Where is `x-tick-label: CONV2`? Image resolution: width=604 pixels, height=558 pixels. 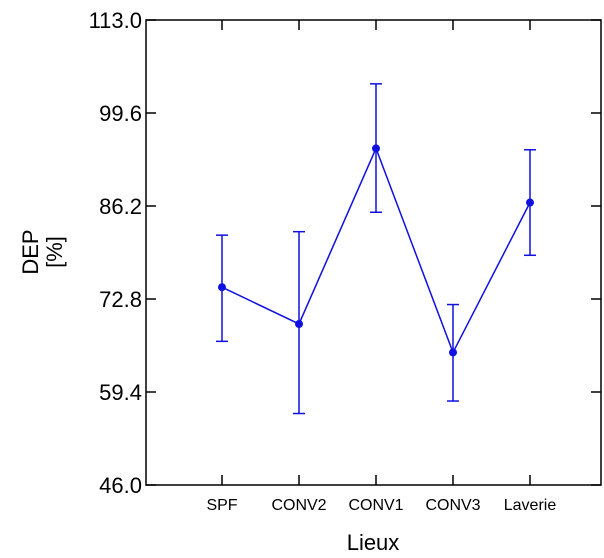 x-tick-label: CONV2 is located at coordinates (298, 505).